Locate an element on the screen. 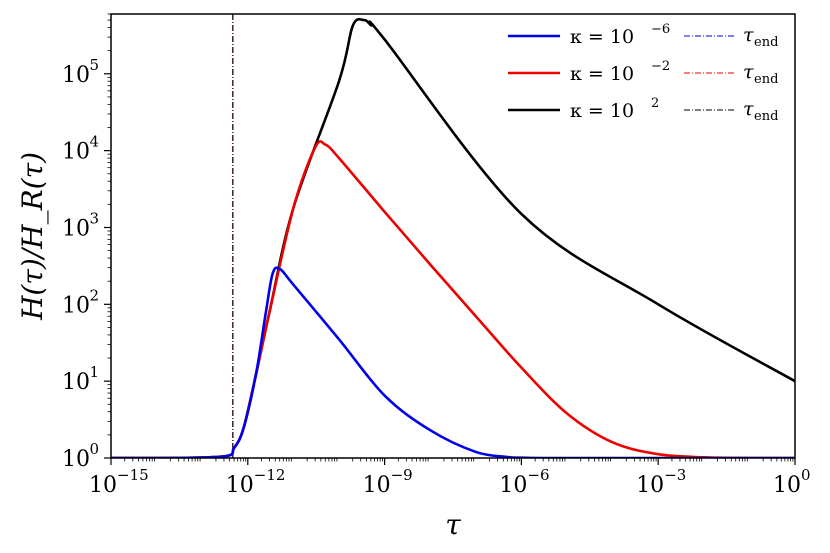 This screenshot has height=553, width=830. y-axis-label: H(τ)/H_R(τ) is located at coordinates (32, 236).